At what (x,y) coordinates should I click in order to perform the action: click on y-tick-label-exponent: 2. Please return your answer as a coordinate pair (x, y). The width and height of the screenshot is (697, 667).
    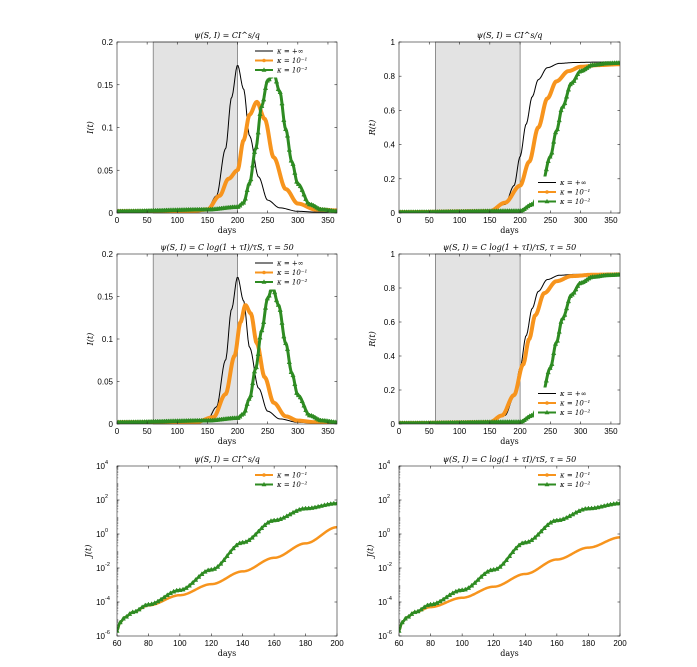
    Looking at the image, I should click on (388, 497).